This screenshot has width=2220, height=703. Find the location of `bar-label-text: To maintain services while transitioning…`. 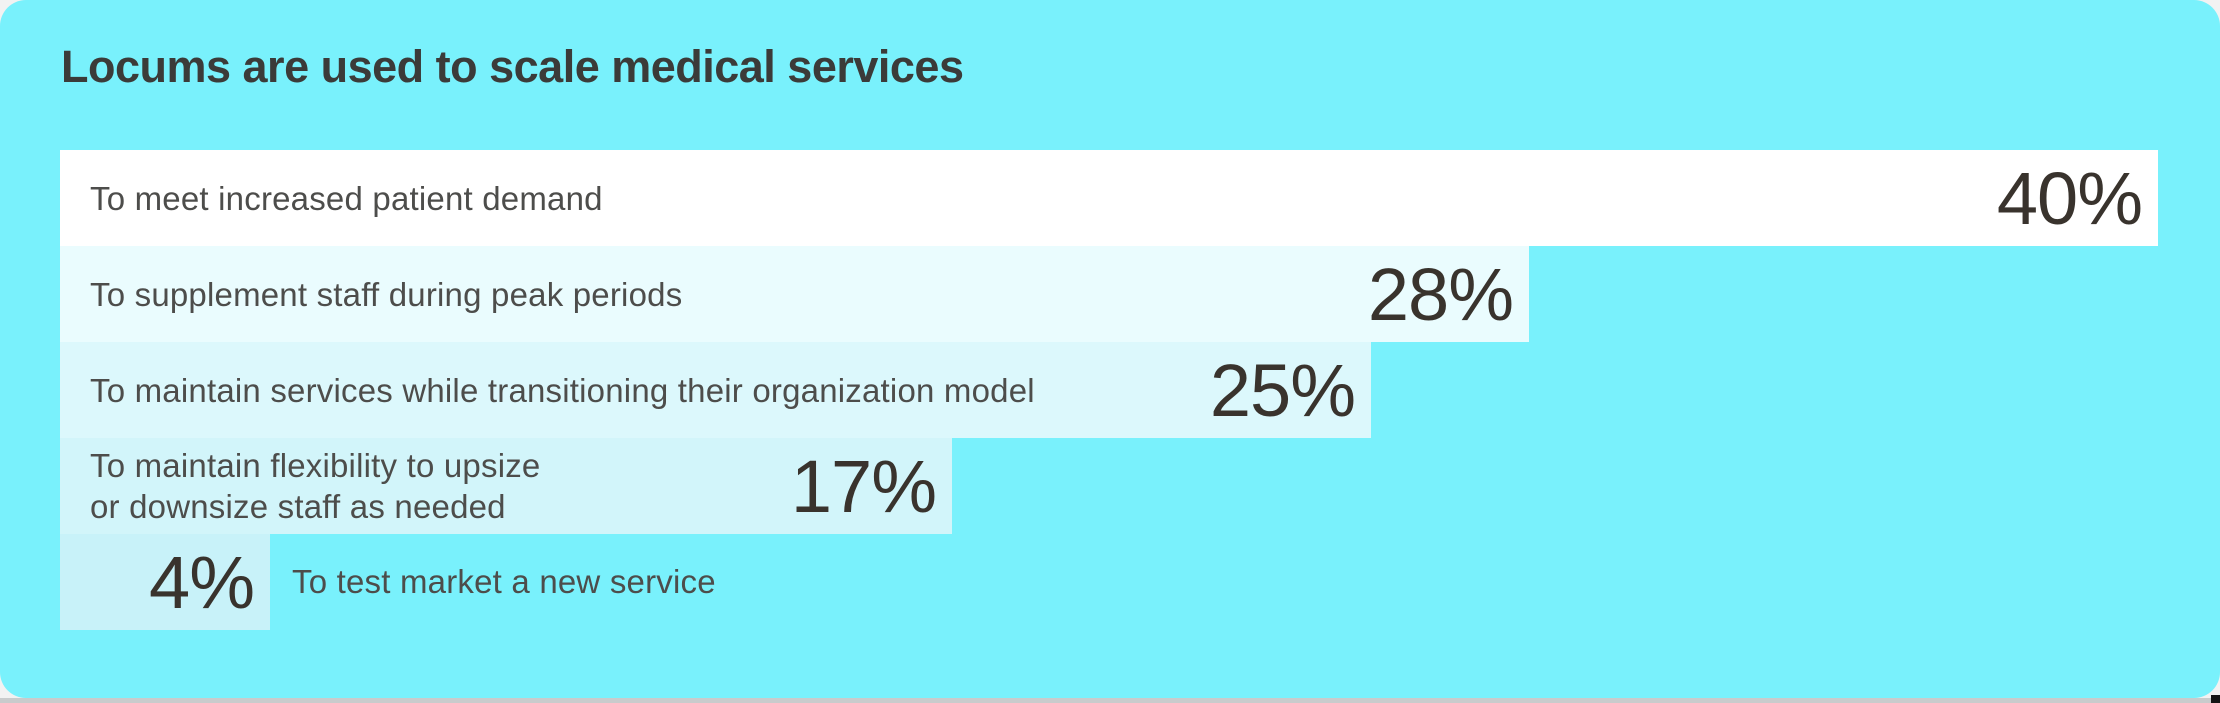

bar-label-text: To maintain services while transitioning… is located at coordinates (562, 390).